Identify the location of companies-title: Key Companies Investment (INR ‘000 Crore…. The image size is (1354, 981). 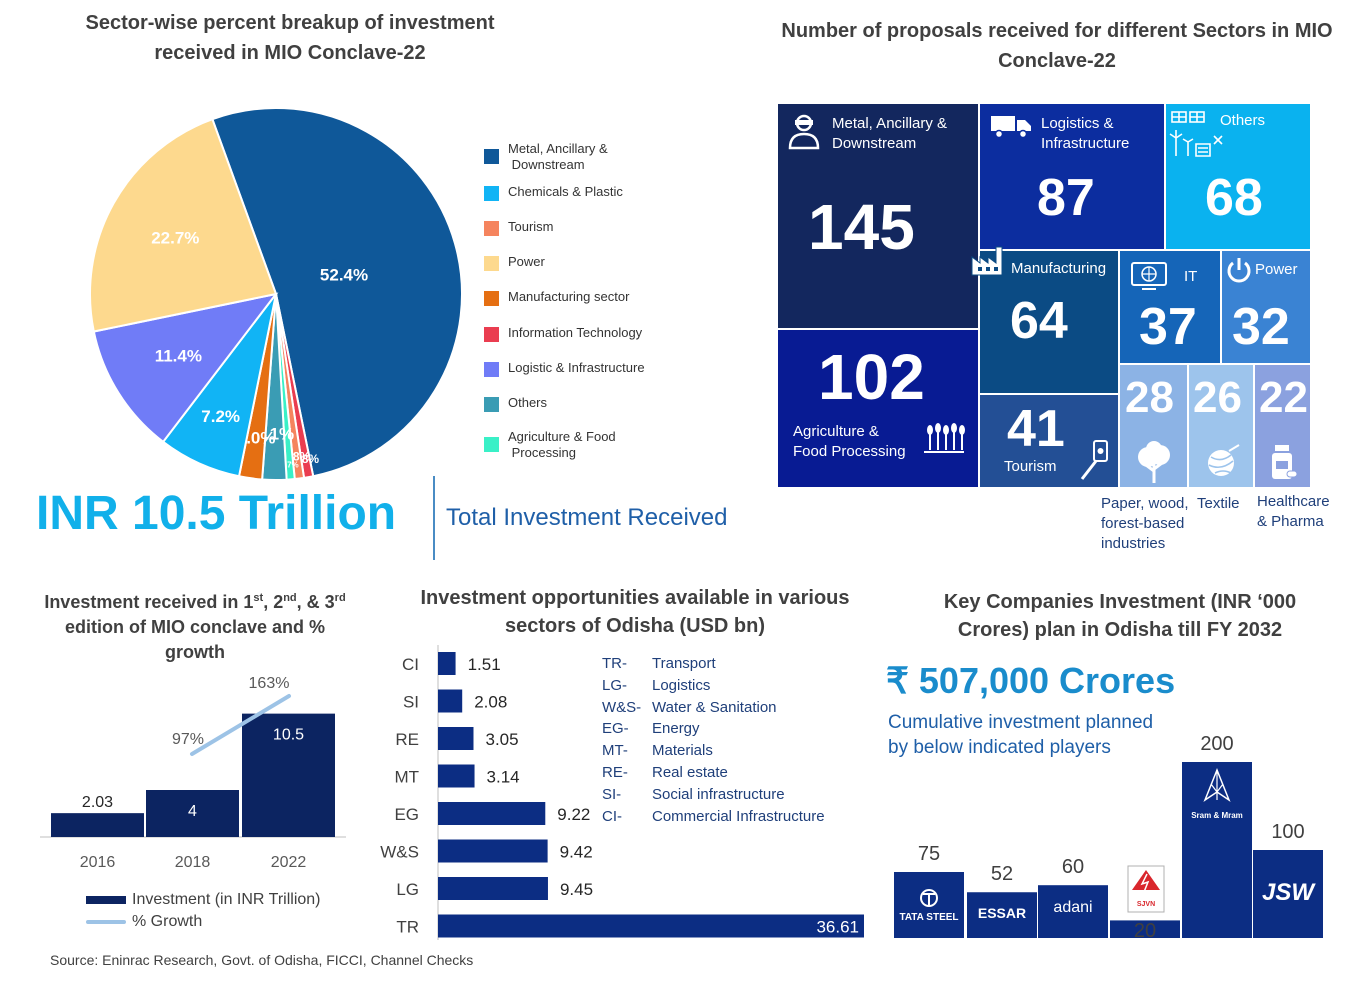
(1120, 616).